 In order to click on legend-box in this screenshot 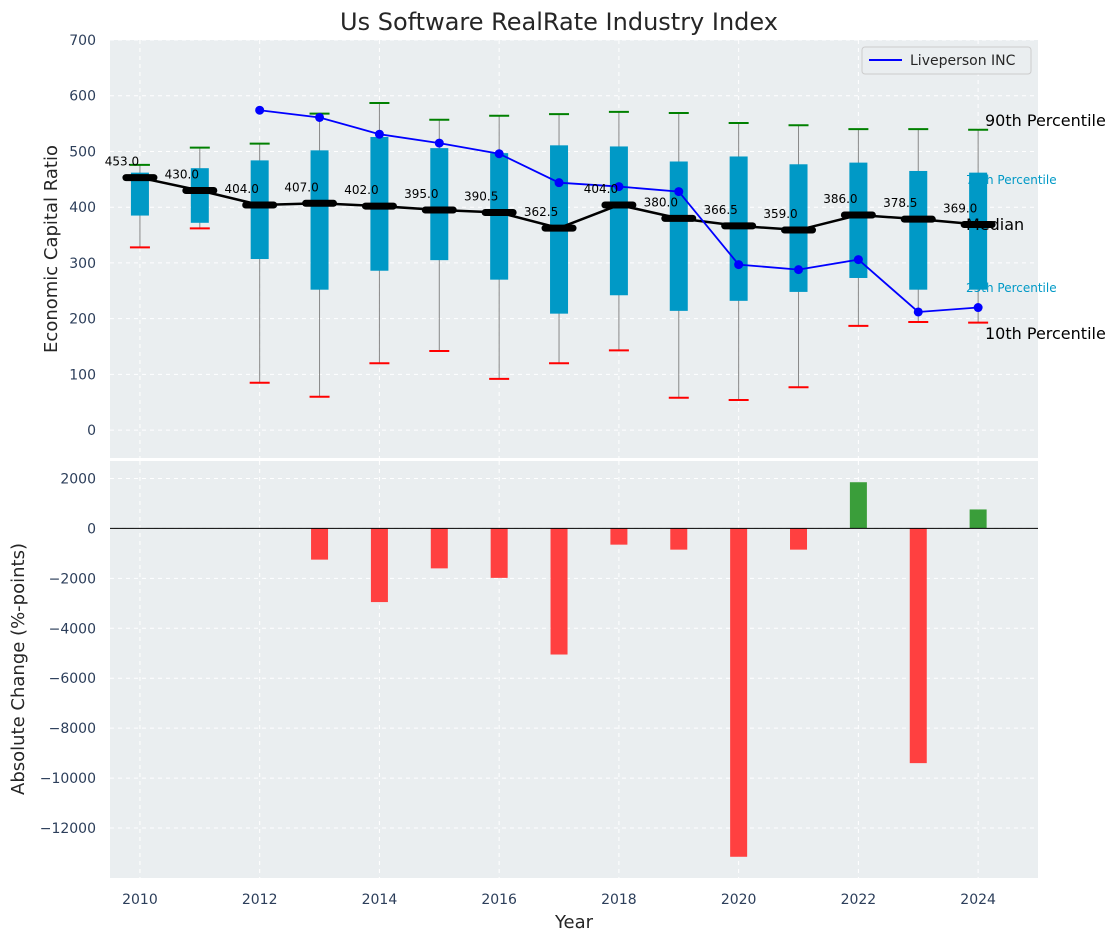, I will do `click(946, 60)`.